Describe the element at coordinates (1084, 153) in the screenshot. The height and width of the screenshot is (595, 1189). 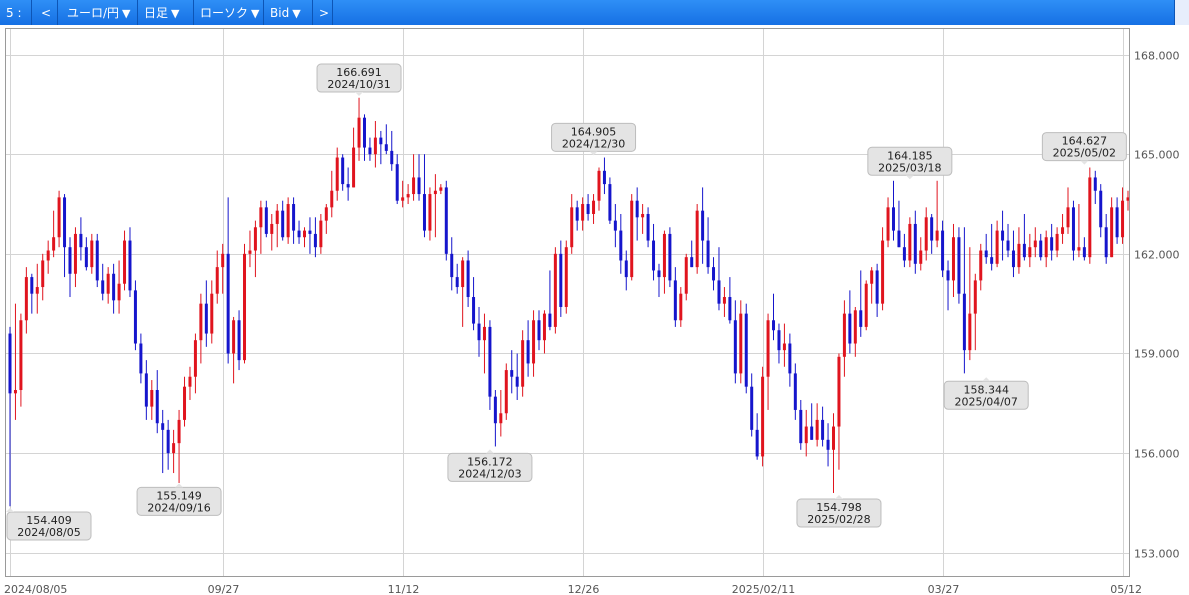
I see `callout-date: 2025/05/02` at that location.